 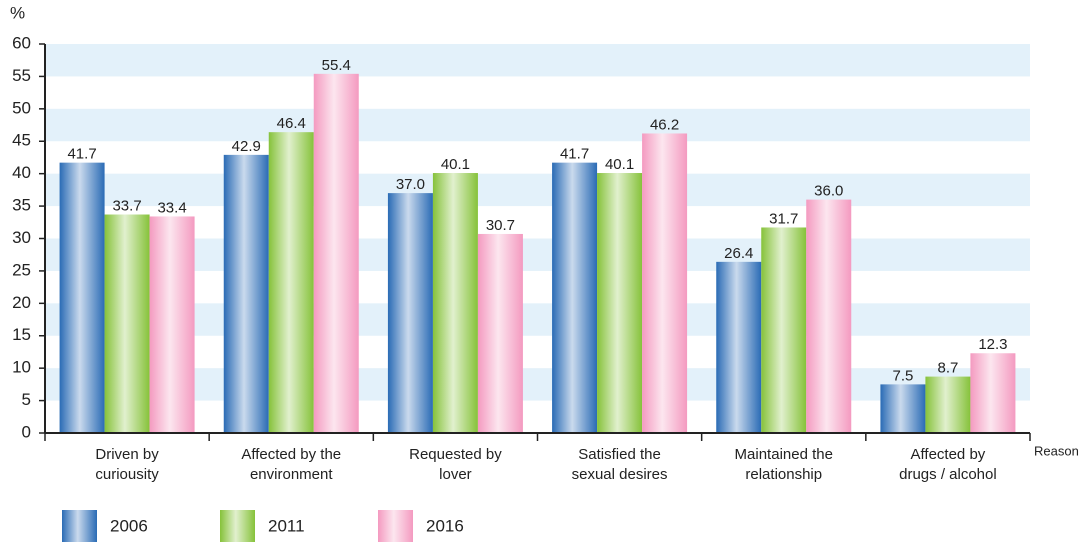 I want to click on x-tick-label: sexual desires, so click(x=620, y=474).